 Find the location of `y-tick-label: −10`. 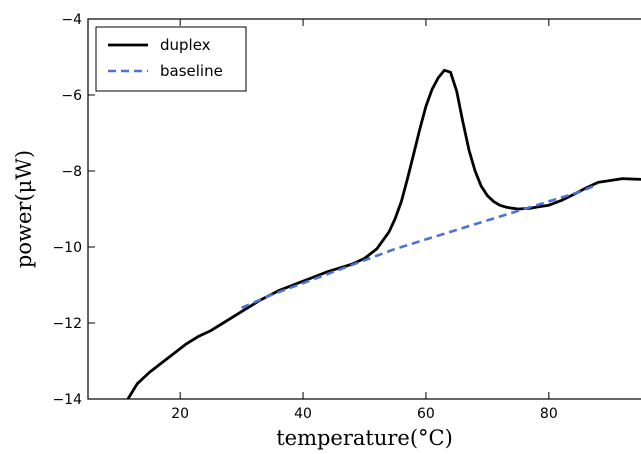

y-tick-label: −10 is located at coordinates (67, 248).